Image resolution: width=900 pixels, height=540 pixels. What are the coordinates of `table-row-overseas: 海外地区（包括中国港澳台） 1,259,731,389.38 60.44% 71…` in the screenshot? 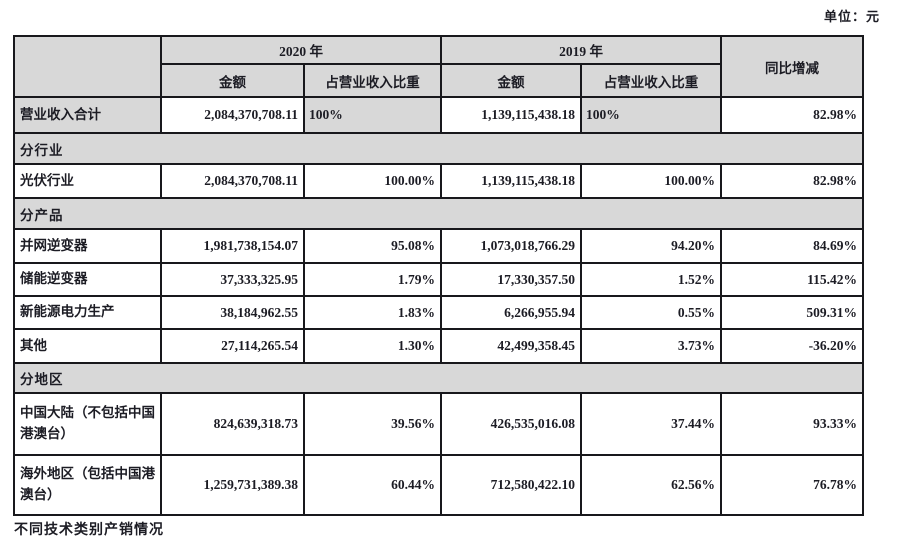 It's located at (438, 485).